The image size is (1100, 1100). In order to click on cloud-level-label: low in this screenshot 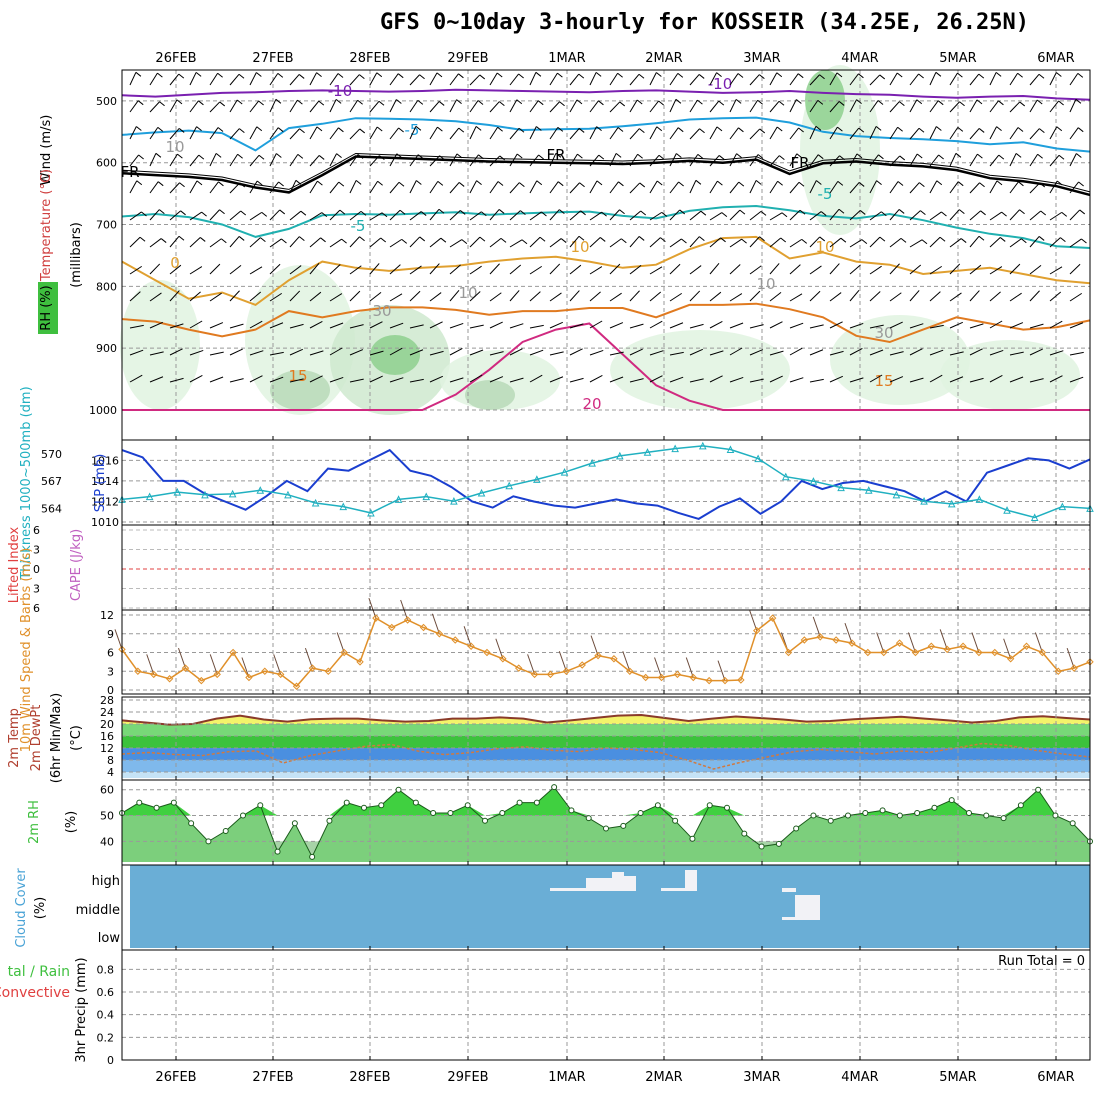, I will do `click(109, 938)`.